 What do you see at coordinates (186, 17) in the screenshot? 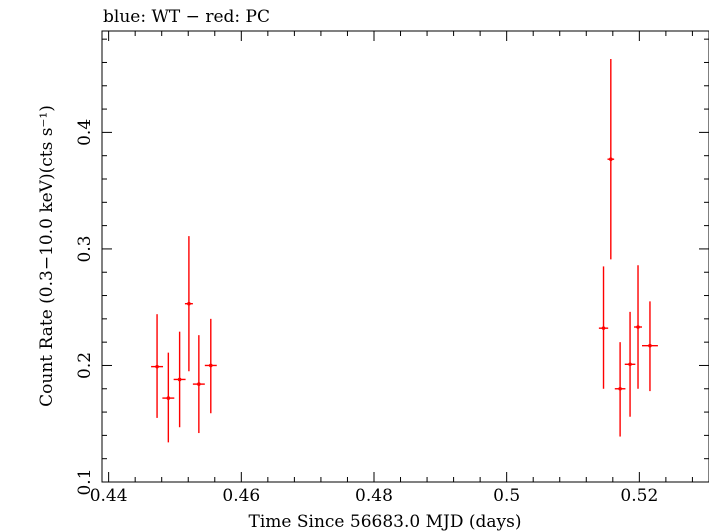
I see `chart-title: blue: WT − red: PC` at bounding box center [186, 17].